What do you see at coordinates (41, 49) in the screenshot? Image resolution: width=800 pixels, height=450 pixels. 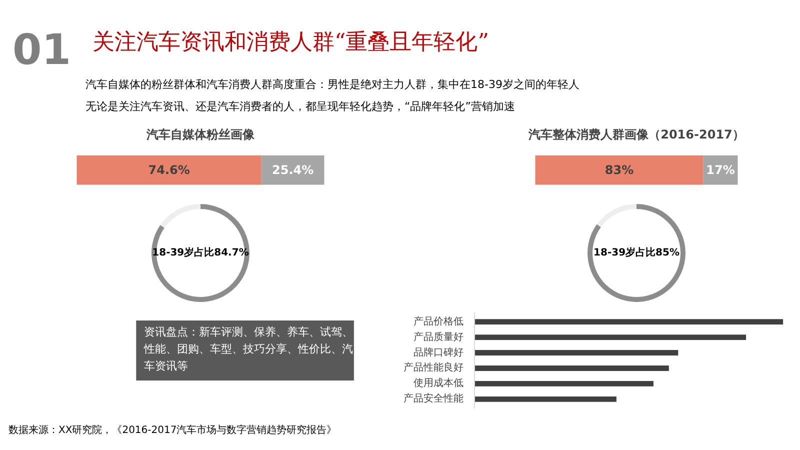 I see `text: 01` at bounding box center [41, 49].